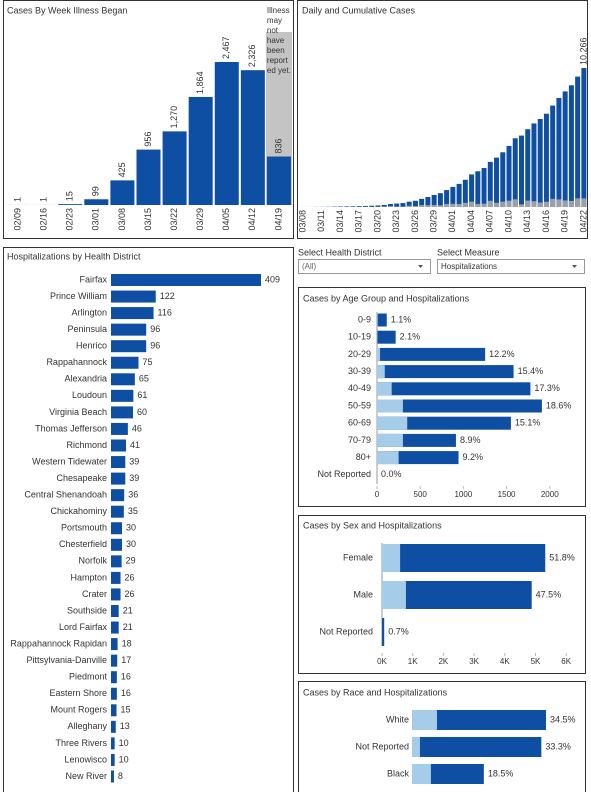 The height and width of the screenshot is (792, 591). Describe the element at coordinates (502, 354) in the screenshot. I see `data-label: 12.2%` at that location.